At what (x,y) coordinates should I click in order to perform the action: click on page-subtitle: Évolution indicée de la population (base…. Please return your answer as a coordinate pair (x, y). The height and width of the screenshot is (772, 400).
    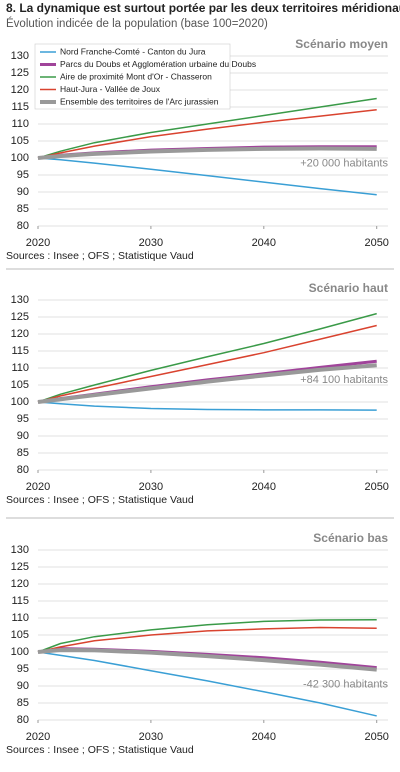
    Looking at the image, I should click on (137, 23).